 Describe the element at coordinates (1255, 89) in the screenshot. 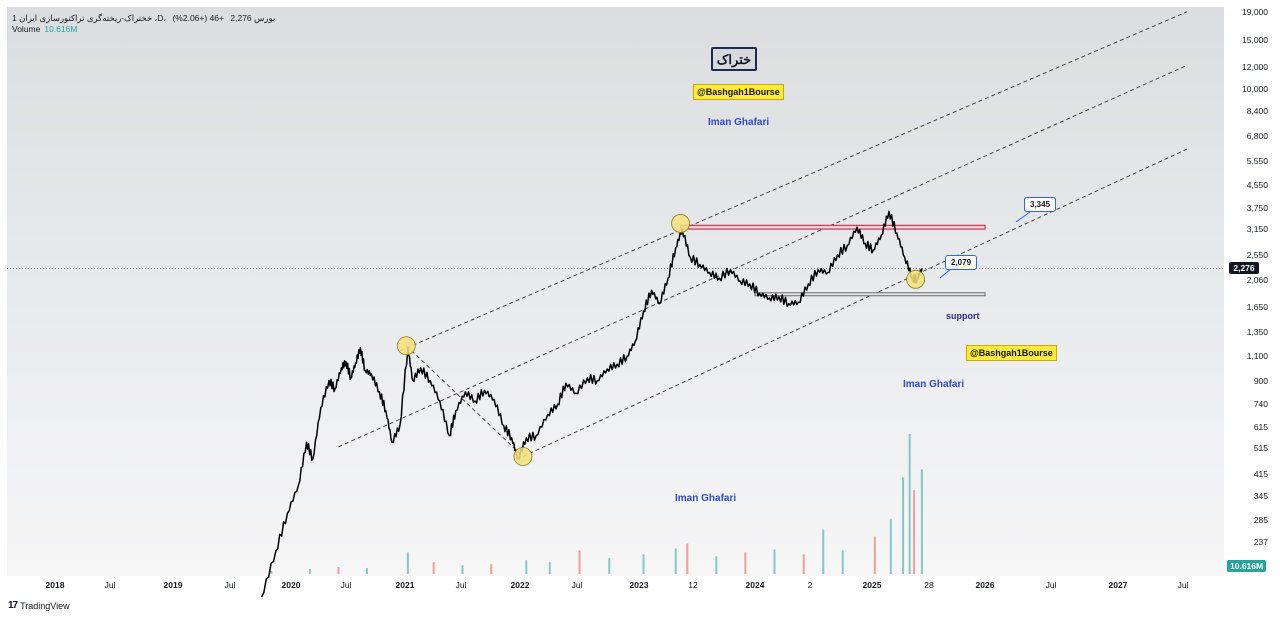

I see `y-tick-label: 10,000` at that location.